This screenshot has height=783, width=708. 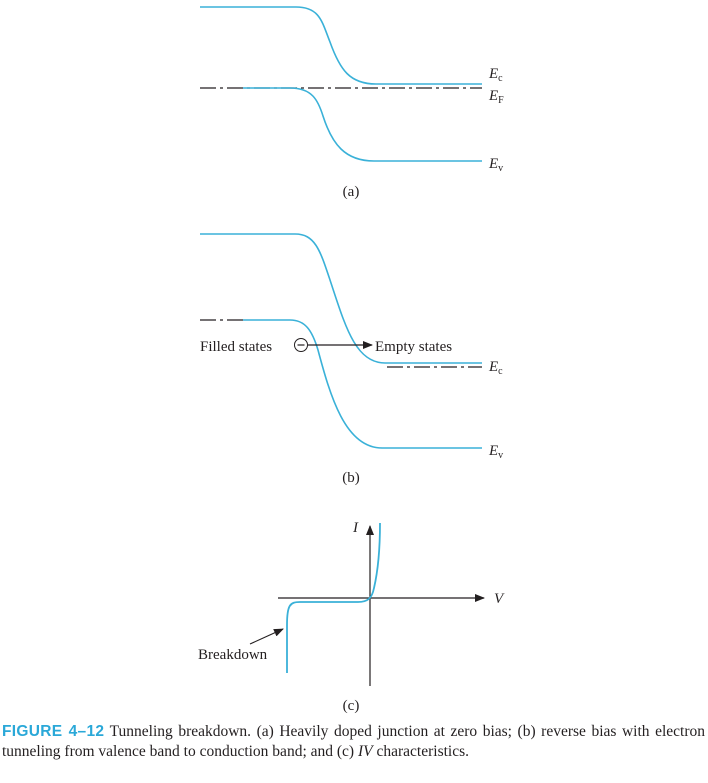 I want to click on filled-states-label: Filled states, so click(x=236, y=347).